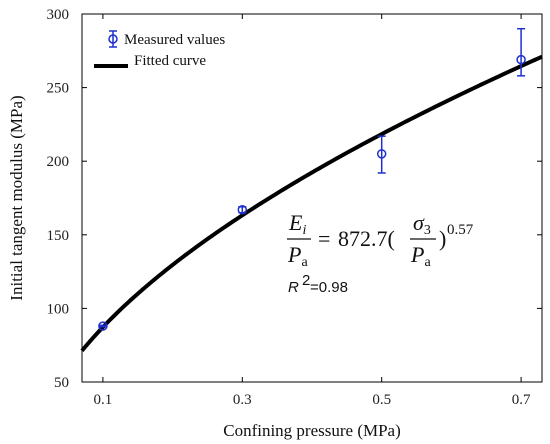 The width and height of the screenshot is (550, 444). I want to click on fit-equation: Ei Pa = 872.7( σ3 Pa ) 0.57, so click(380, 240).